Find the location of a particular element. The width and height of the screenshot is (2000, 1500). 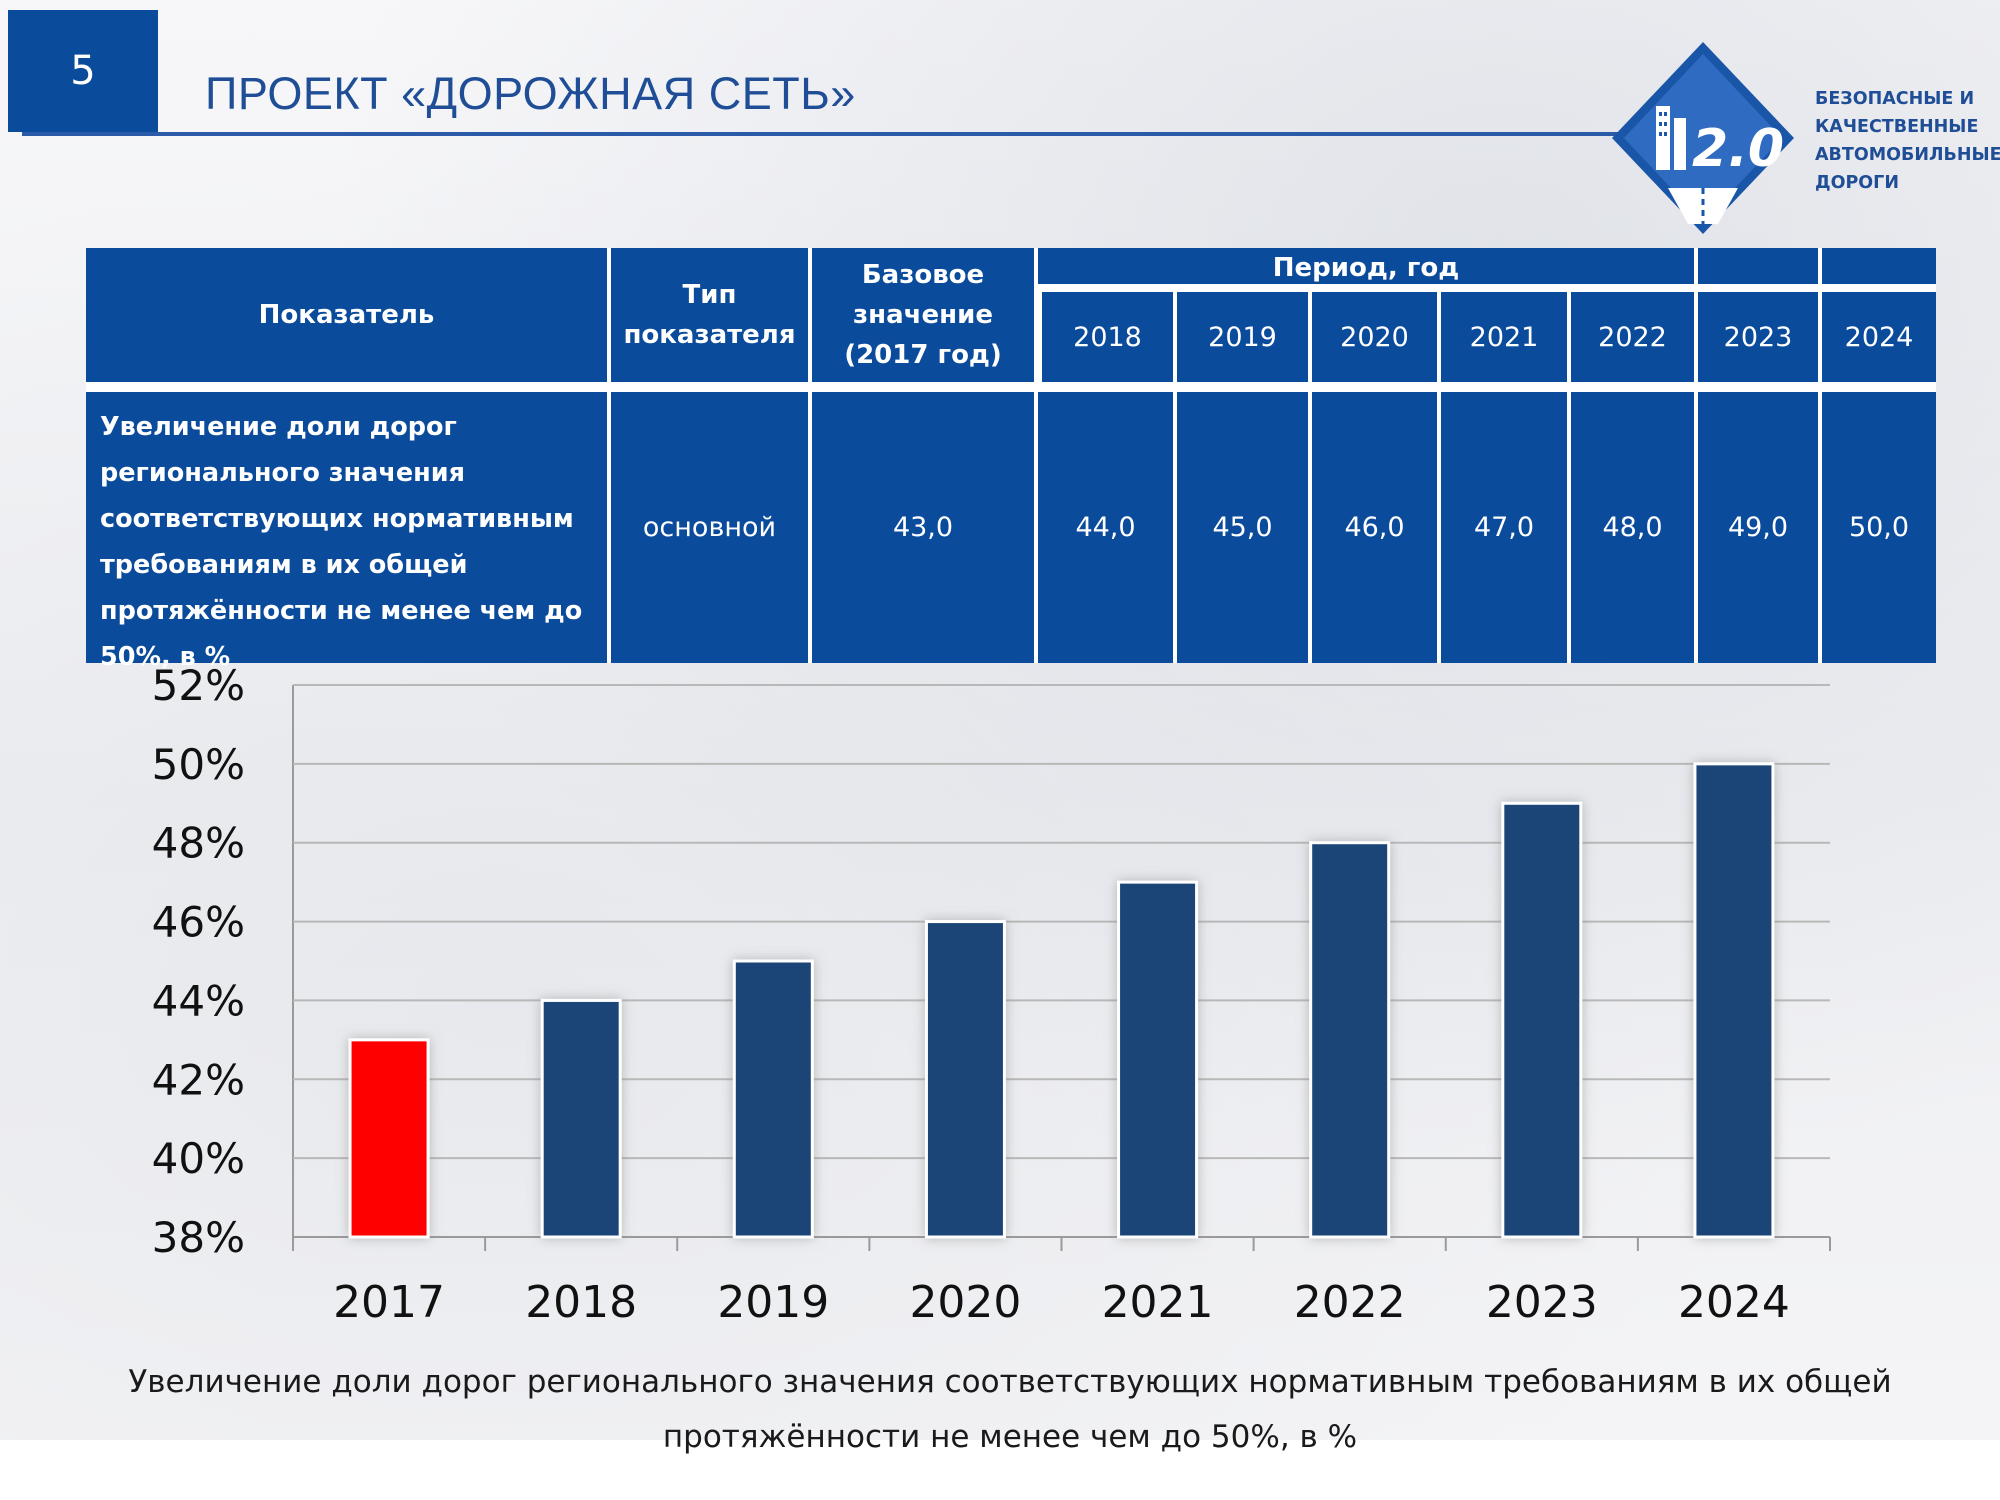

row-year-value: 44,0 is located at coordinates (1105, 527).